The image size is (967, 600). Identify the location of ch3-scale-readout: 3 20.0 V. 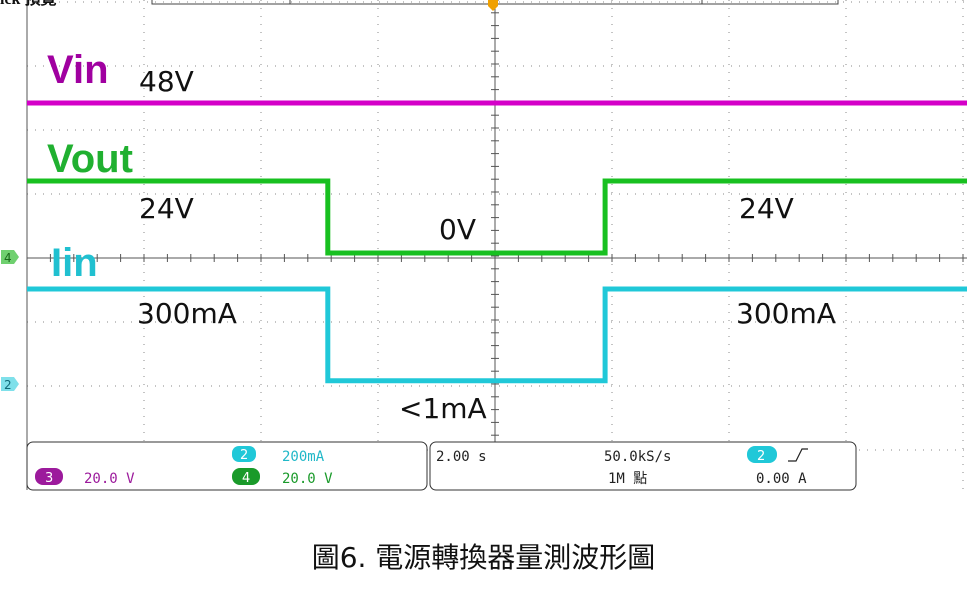
(85, 477).